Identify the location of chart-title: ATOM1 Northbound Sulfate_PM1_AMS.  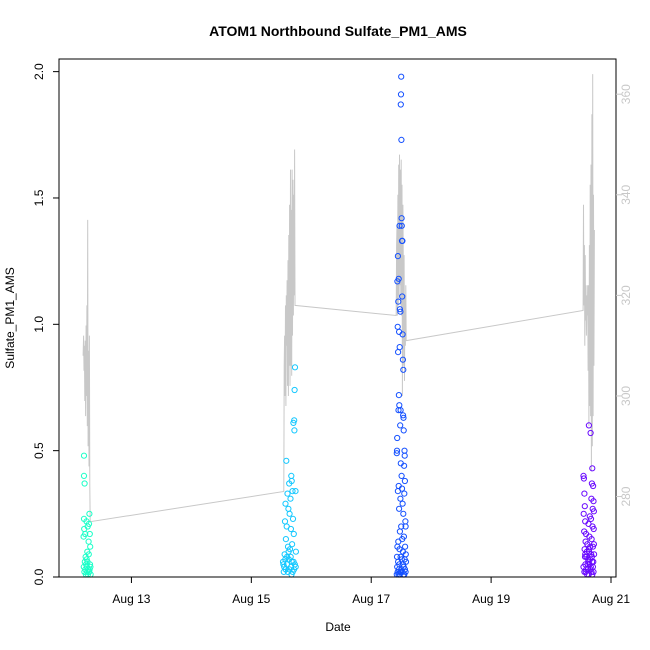
(338, 31).